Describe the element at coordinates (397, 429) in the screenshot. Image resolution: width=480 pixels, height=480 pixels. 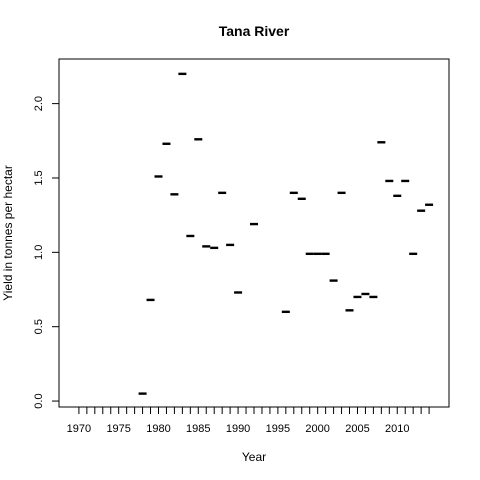
I see `x-tick-label: 2010` at that location.